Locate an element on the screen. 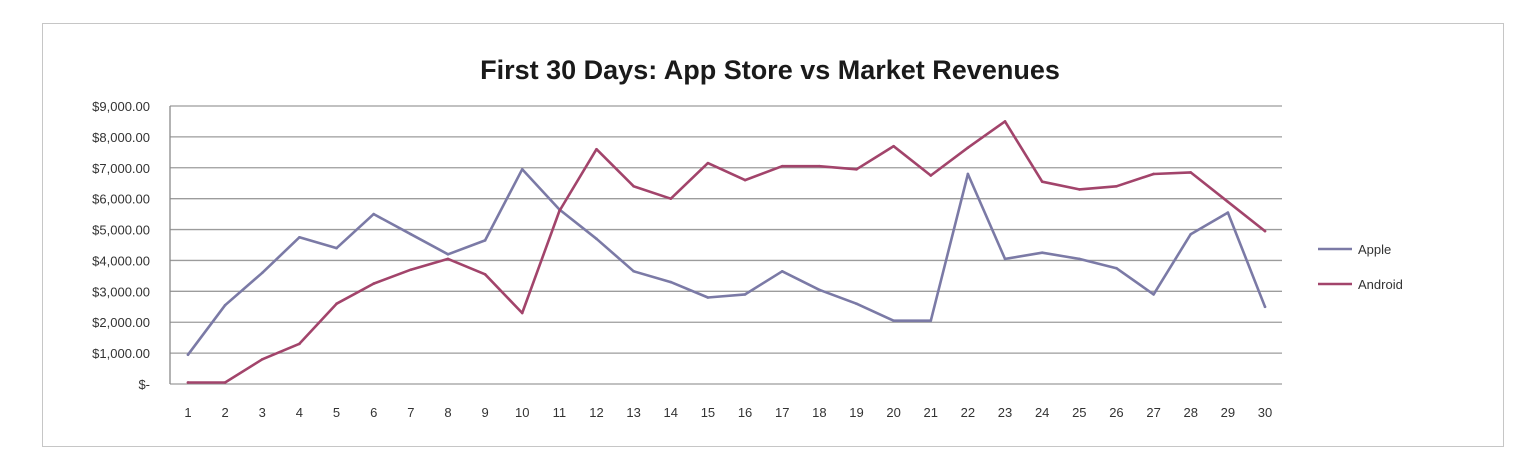 This screenshot has height=473, width=1536. x-tick-label: 20 is located at coordinates (893, 412).